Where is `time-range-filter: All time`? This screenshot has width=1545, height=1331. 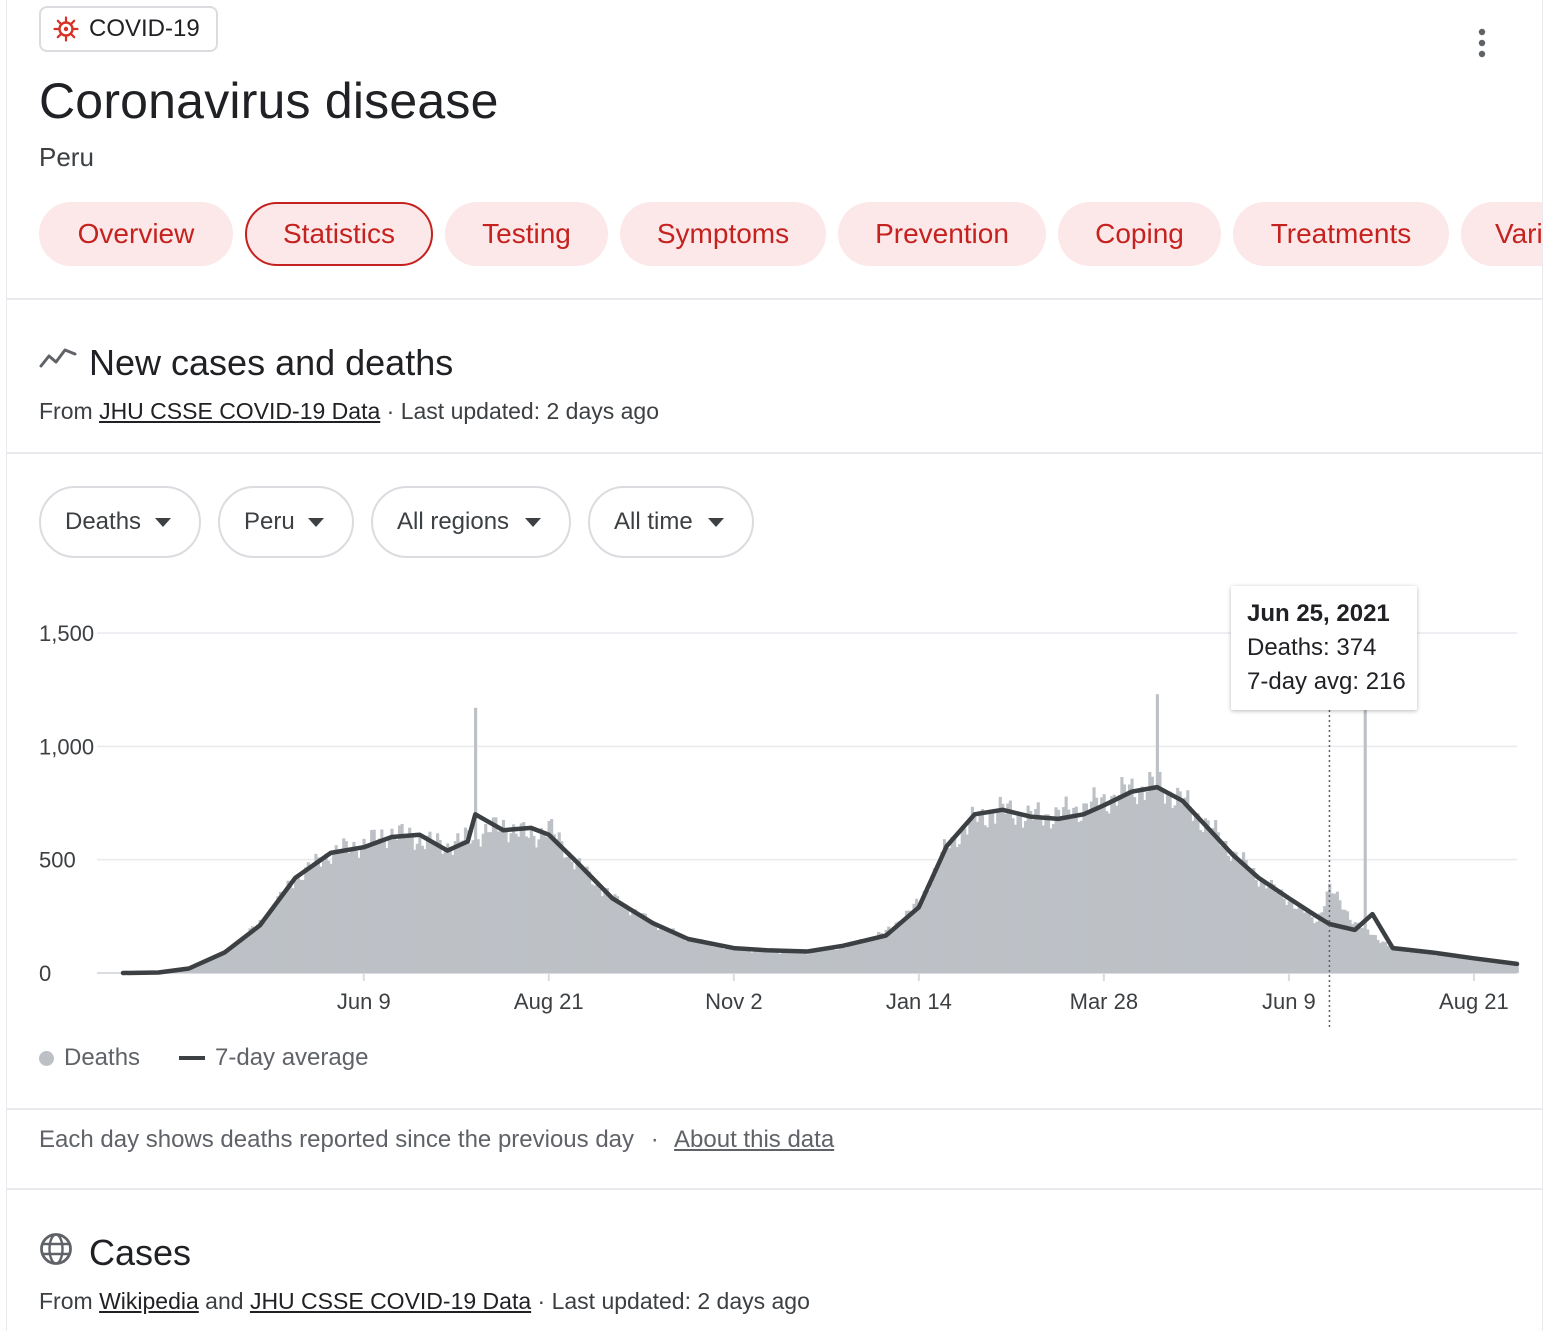
time-range-filter: All time is located at coordinates (671, 522).